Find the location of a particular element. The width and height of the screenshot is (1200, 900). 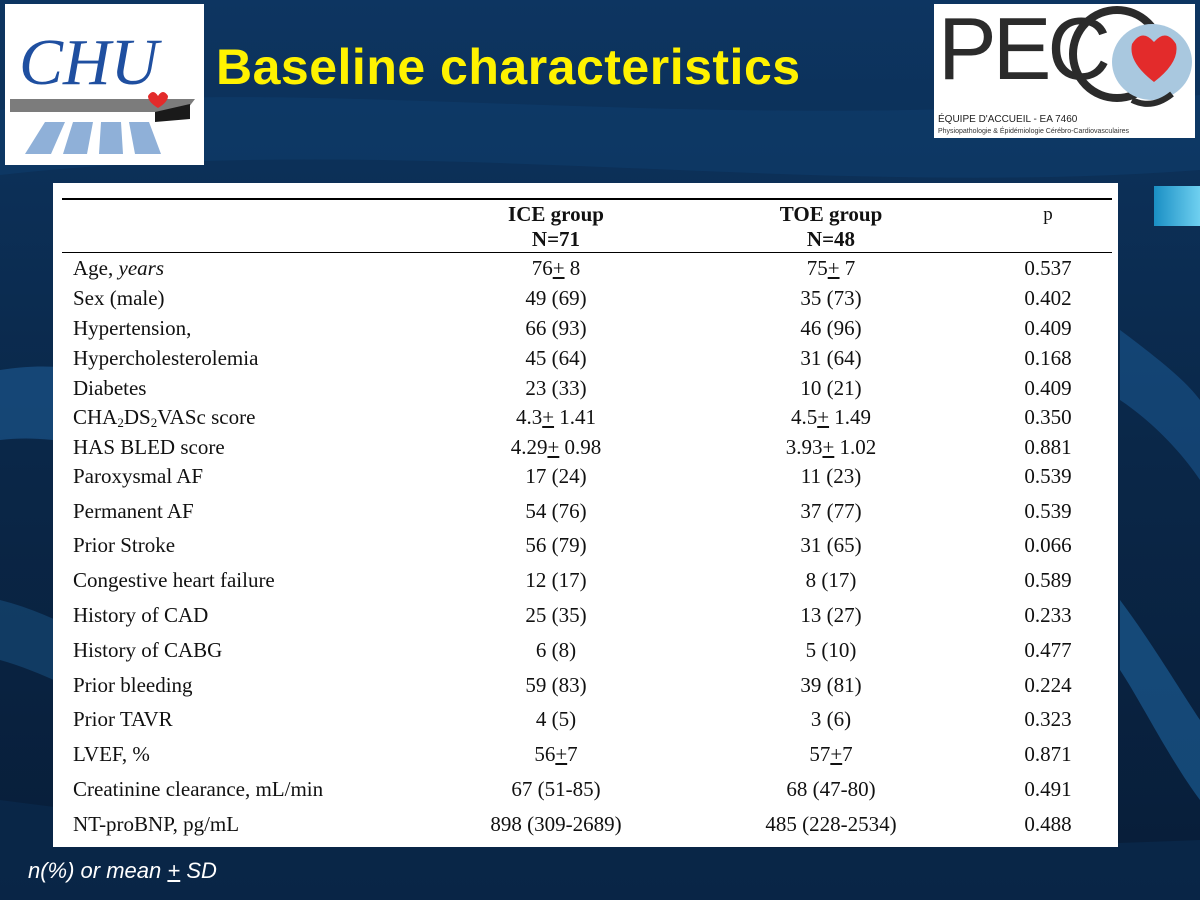

row-label: Age, years is located at coordinates (118, 268).